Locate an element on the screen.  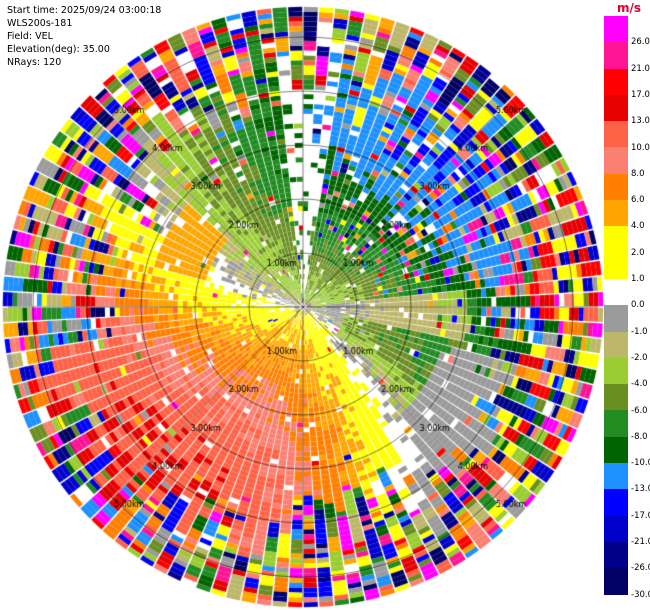
colorbar-tick-label: -30.0 is located at coordinates (640, 594).